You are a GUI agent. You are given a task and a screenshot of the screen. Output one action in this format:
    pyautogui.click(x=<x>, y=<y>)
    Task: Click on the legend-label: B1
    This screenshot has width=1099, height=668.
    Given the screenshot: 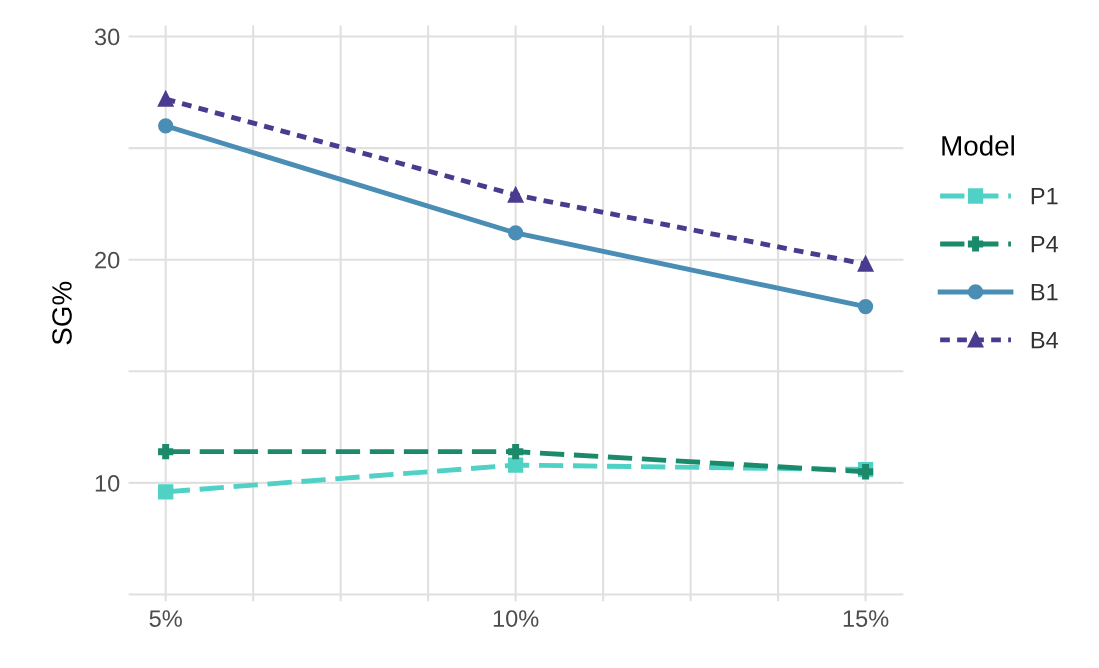 What is the action you would take?
    pyautogui.click(x=1044, y=292)
    